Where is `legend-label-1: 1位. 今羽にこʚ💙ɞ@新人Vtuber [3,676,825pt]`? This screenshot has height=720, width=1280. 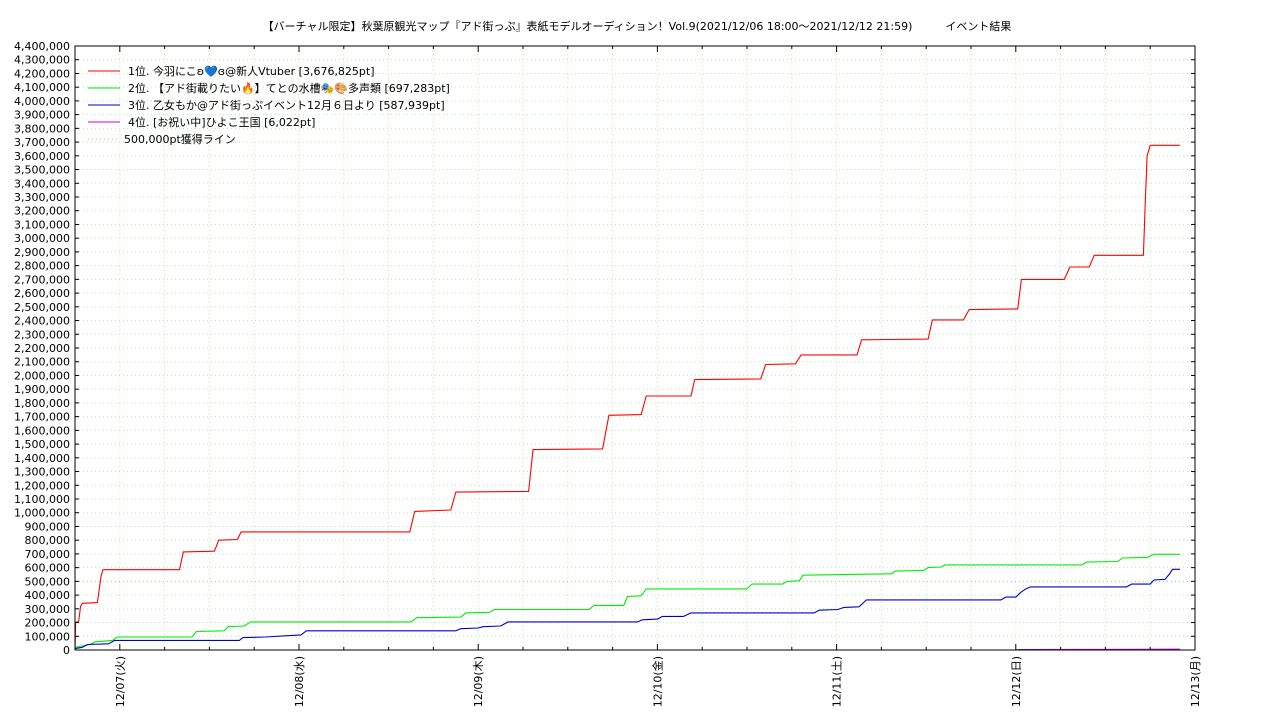
legend-label-1: 1位. 今羽にこʚ💙ɞ@新人Vtuber [3,676,825pt] is located at coordinates (251, 71).